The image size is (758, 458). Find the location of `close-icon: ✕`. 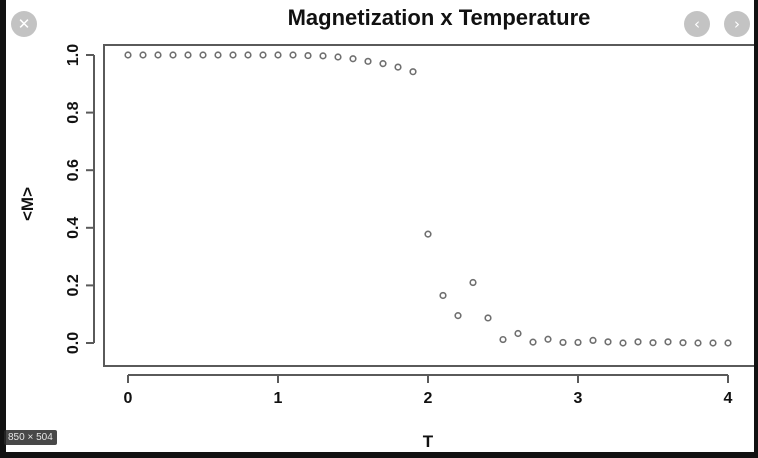

close-icon: ✕ is located at coordinates (24, 23).